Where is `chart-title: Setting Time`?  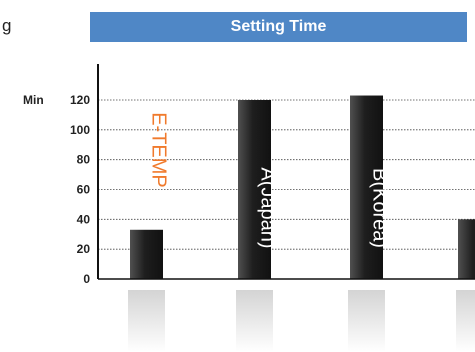 chart-title: Setting Time is located at coordinates (278, 26).